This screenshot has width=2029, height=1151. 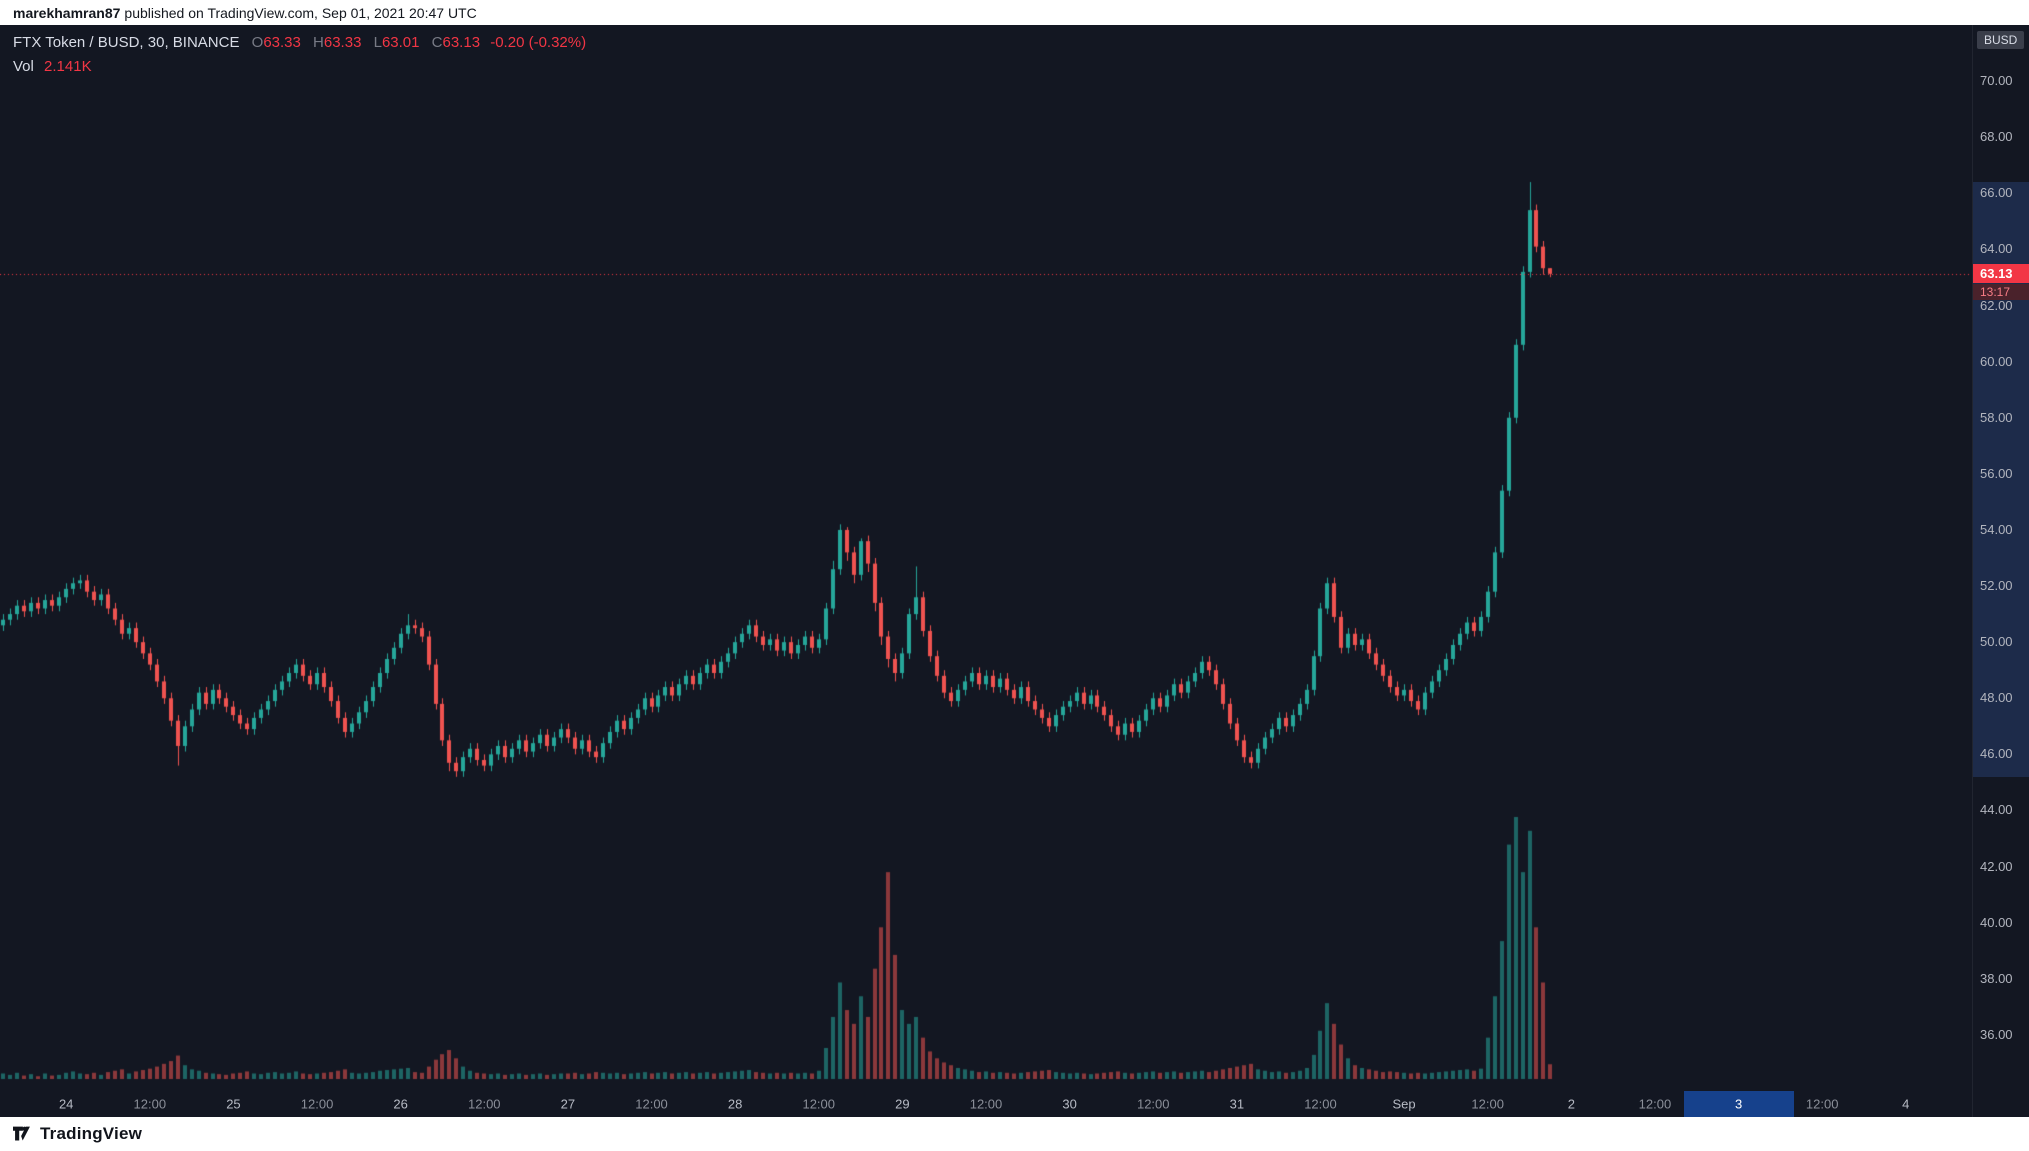 I want to click on price-tick-label: 60.00, so click(x=1996, y=361).